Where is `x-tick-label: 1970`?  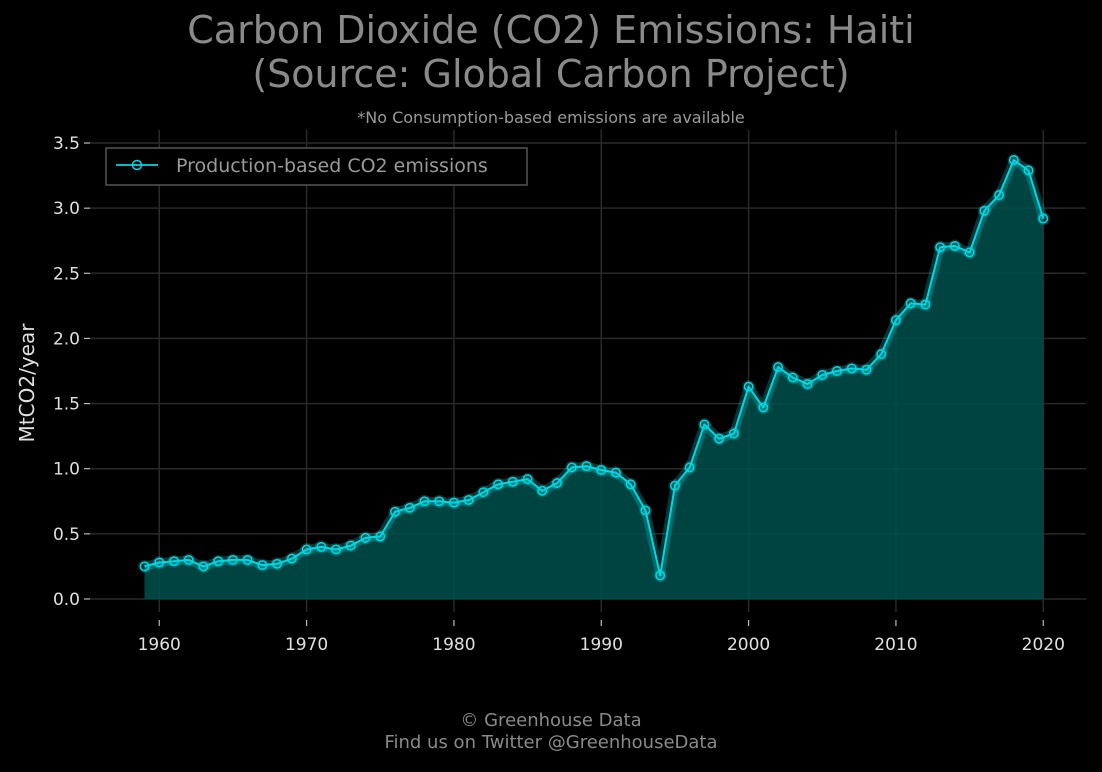
x-tick-label: 1970 is located at coordinates (306, 645).